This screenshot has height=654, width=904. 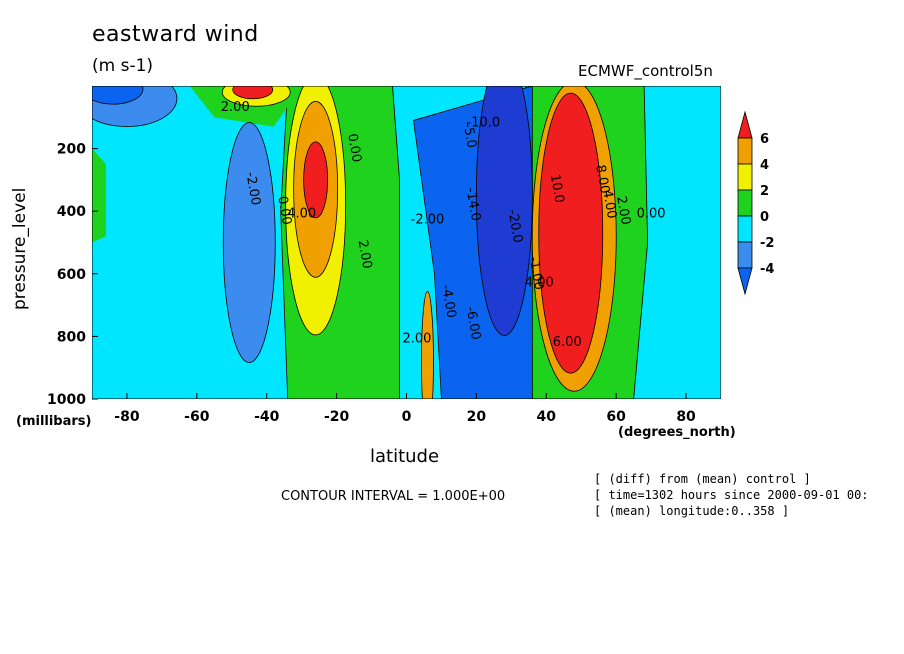 What do you see at coordinates (175, 34) in the screenshot?
I see `chart-title: eastward wind` at bounding box center [175, 34].